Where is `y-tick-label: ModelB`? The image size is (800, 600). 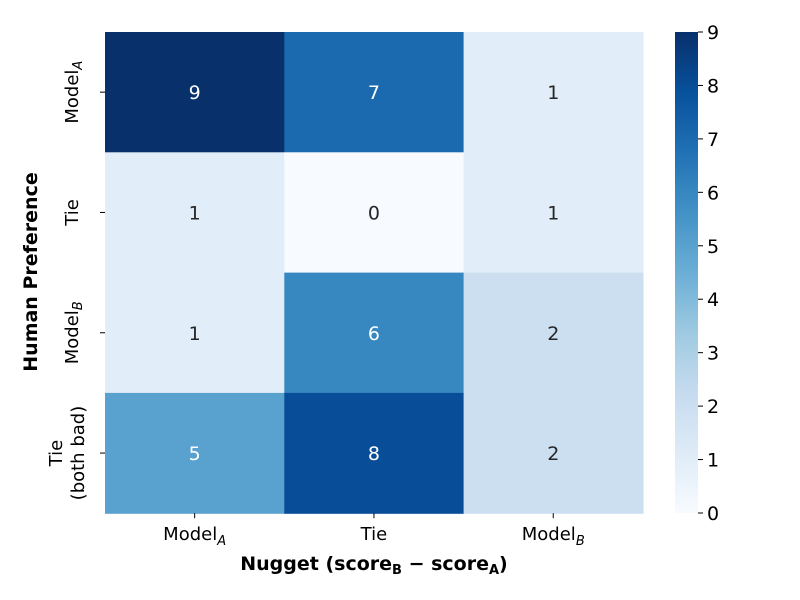
y-tick-label: ModelB is located at coordinates (74, 332).